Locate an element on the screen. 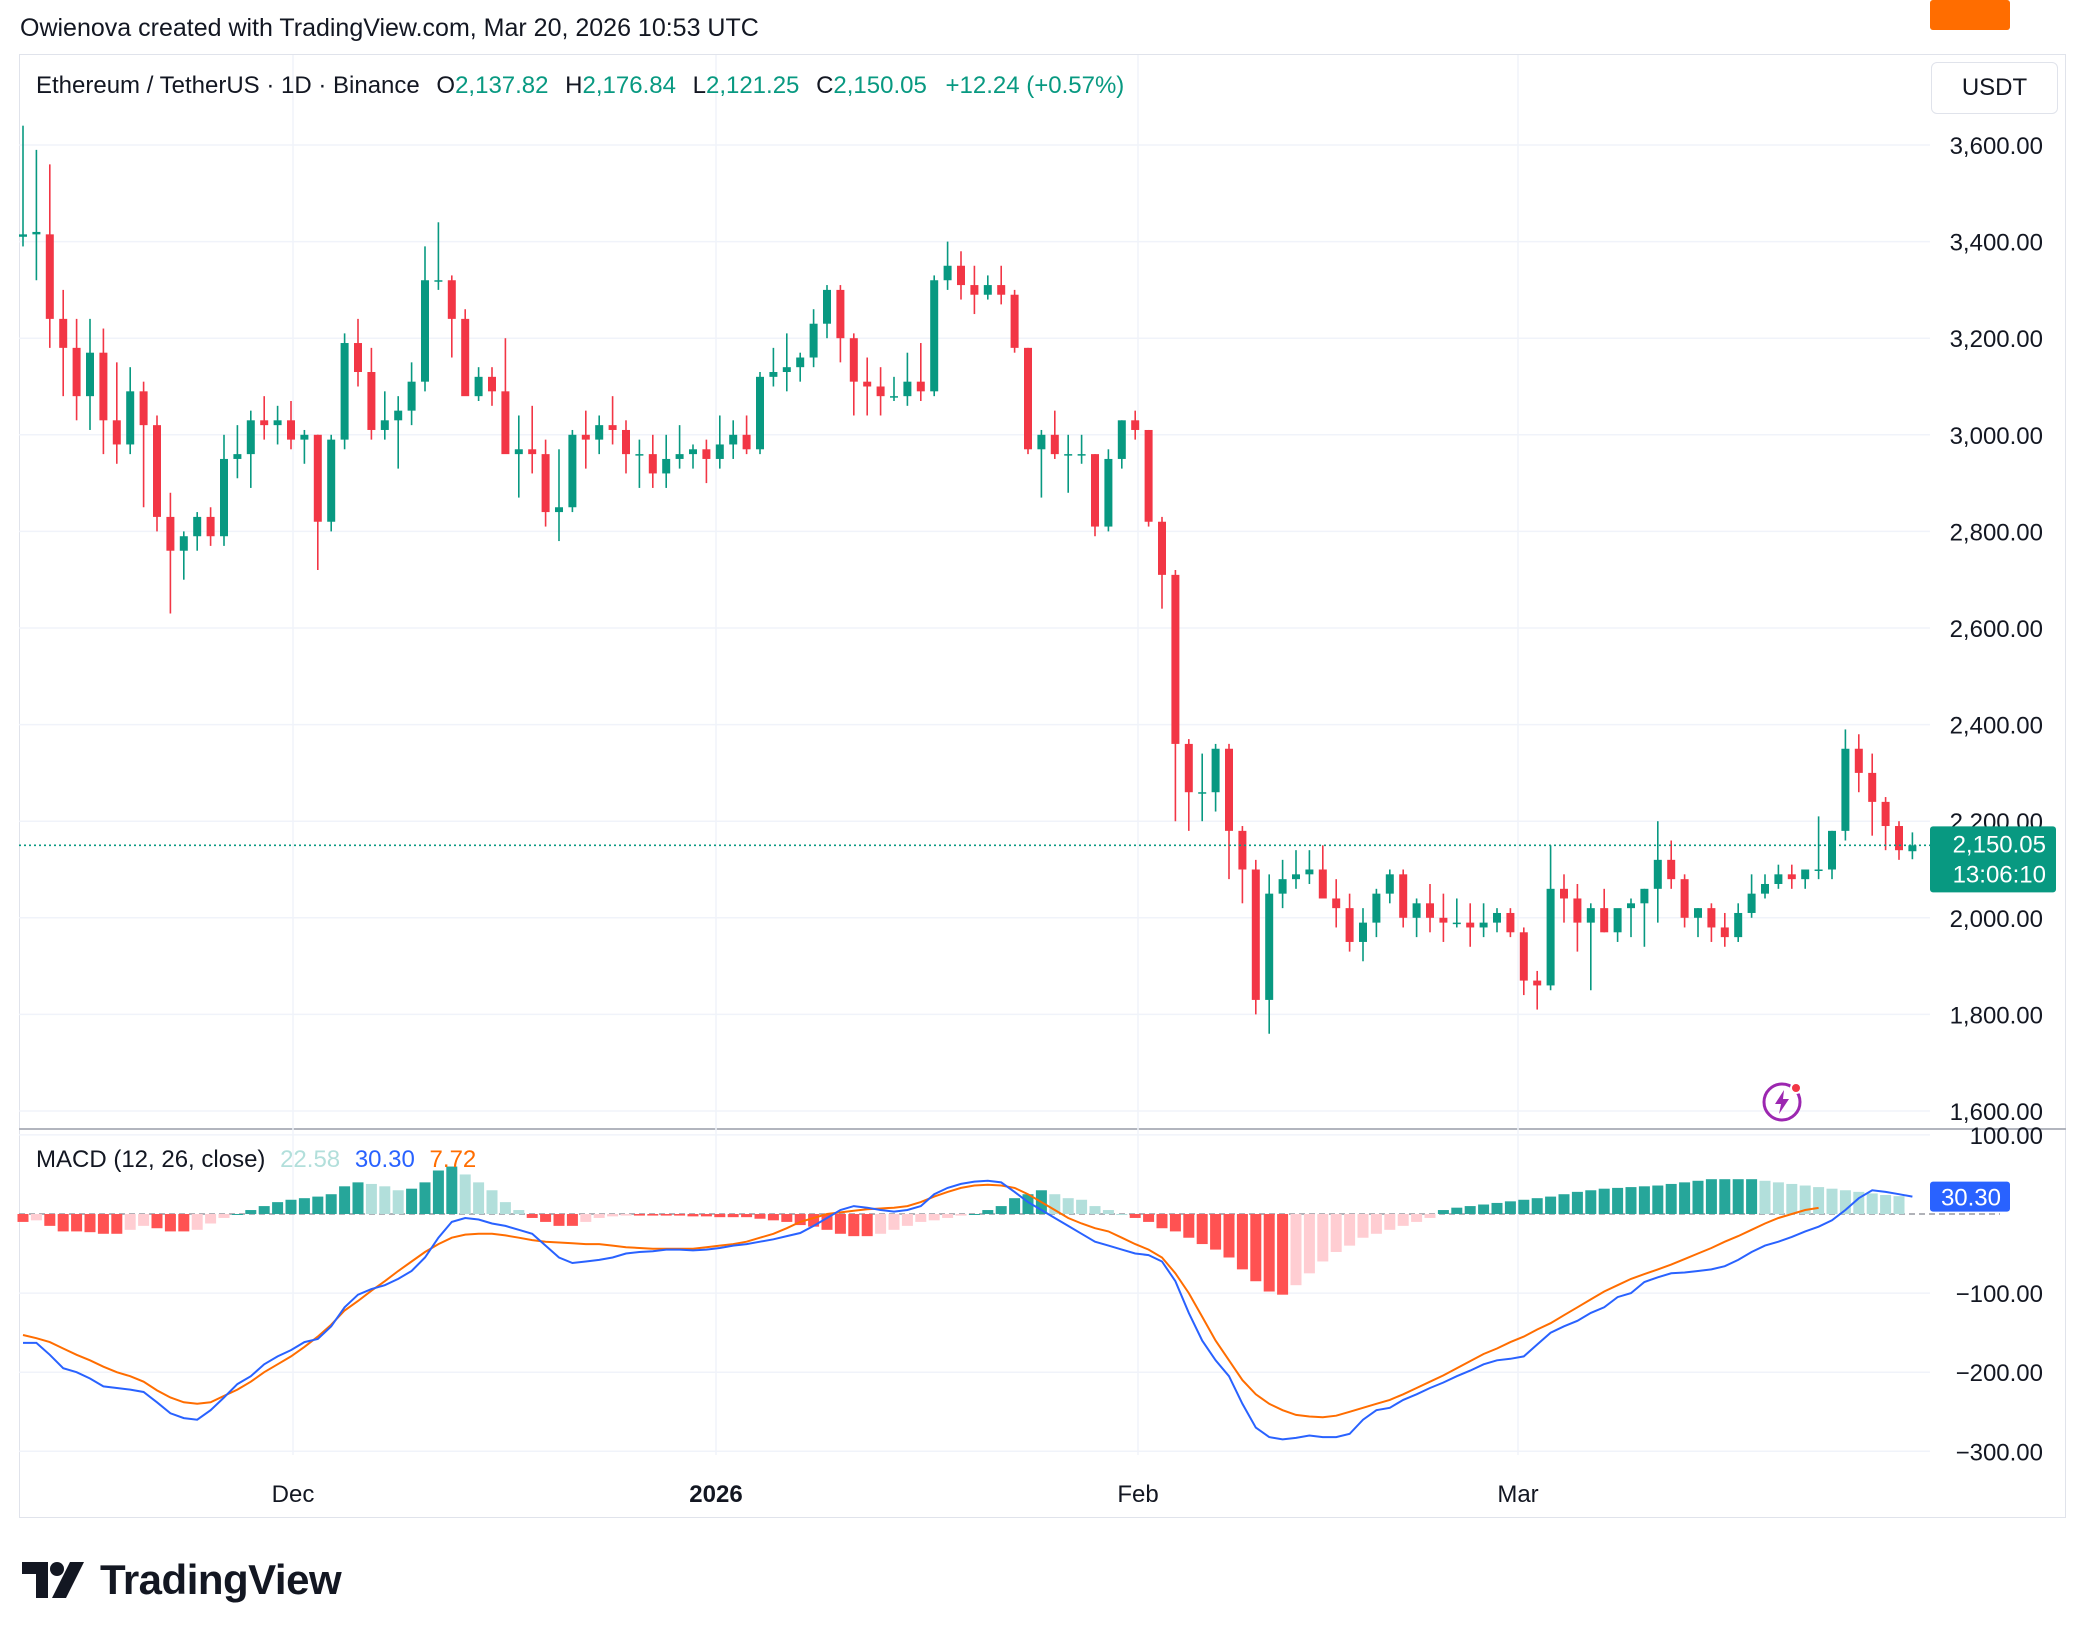 The width and height of the screenshot is (2084, 1636). last-price-value: 2,150.05 is located at coordinates (1999, 844).